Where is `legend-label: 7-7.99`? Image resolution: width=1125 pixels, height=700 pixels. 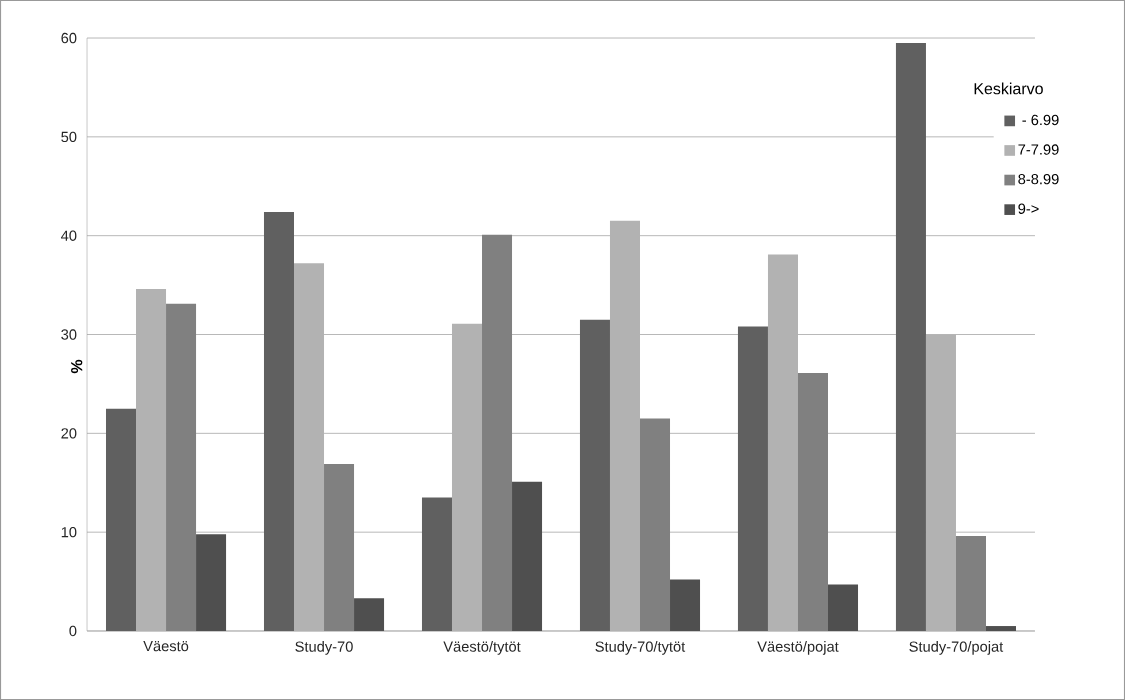 legend-label: 7-7.99 is located at coordinates (1038, 149).